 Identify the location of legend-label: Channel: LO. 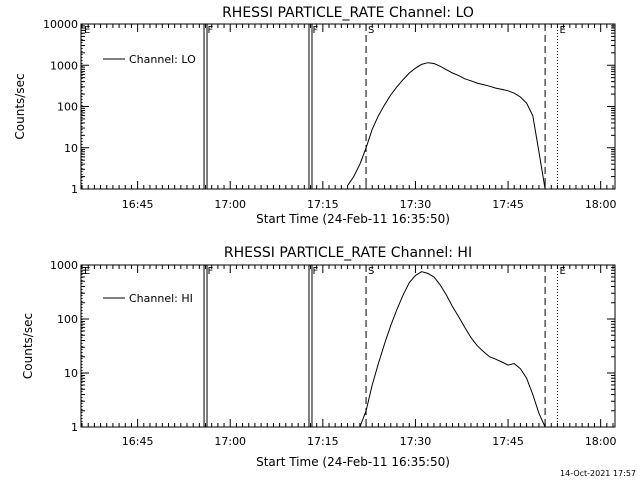
(162, 59).